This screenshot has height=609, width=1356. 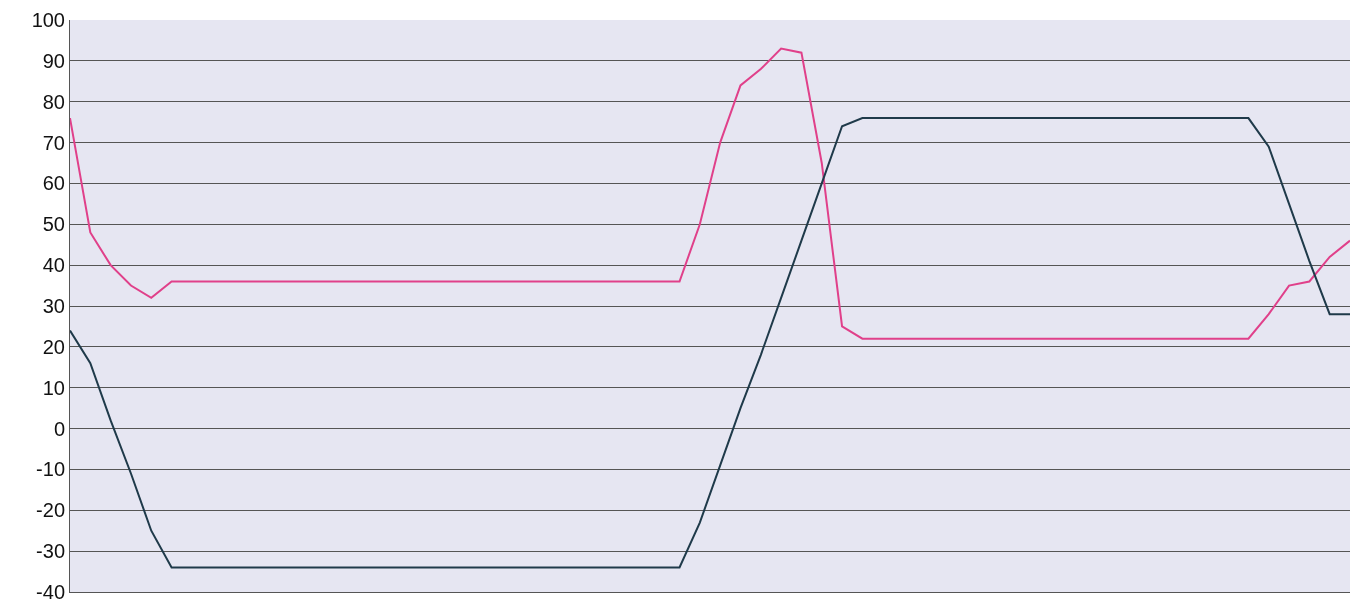 What do you see at coordinates (53, 224) in the screenshot?
I see `y-tick-label: 50` at bounding box center [53, 224].